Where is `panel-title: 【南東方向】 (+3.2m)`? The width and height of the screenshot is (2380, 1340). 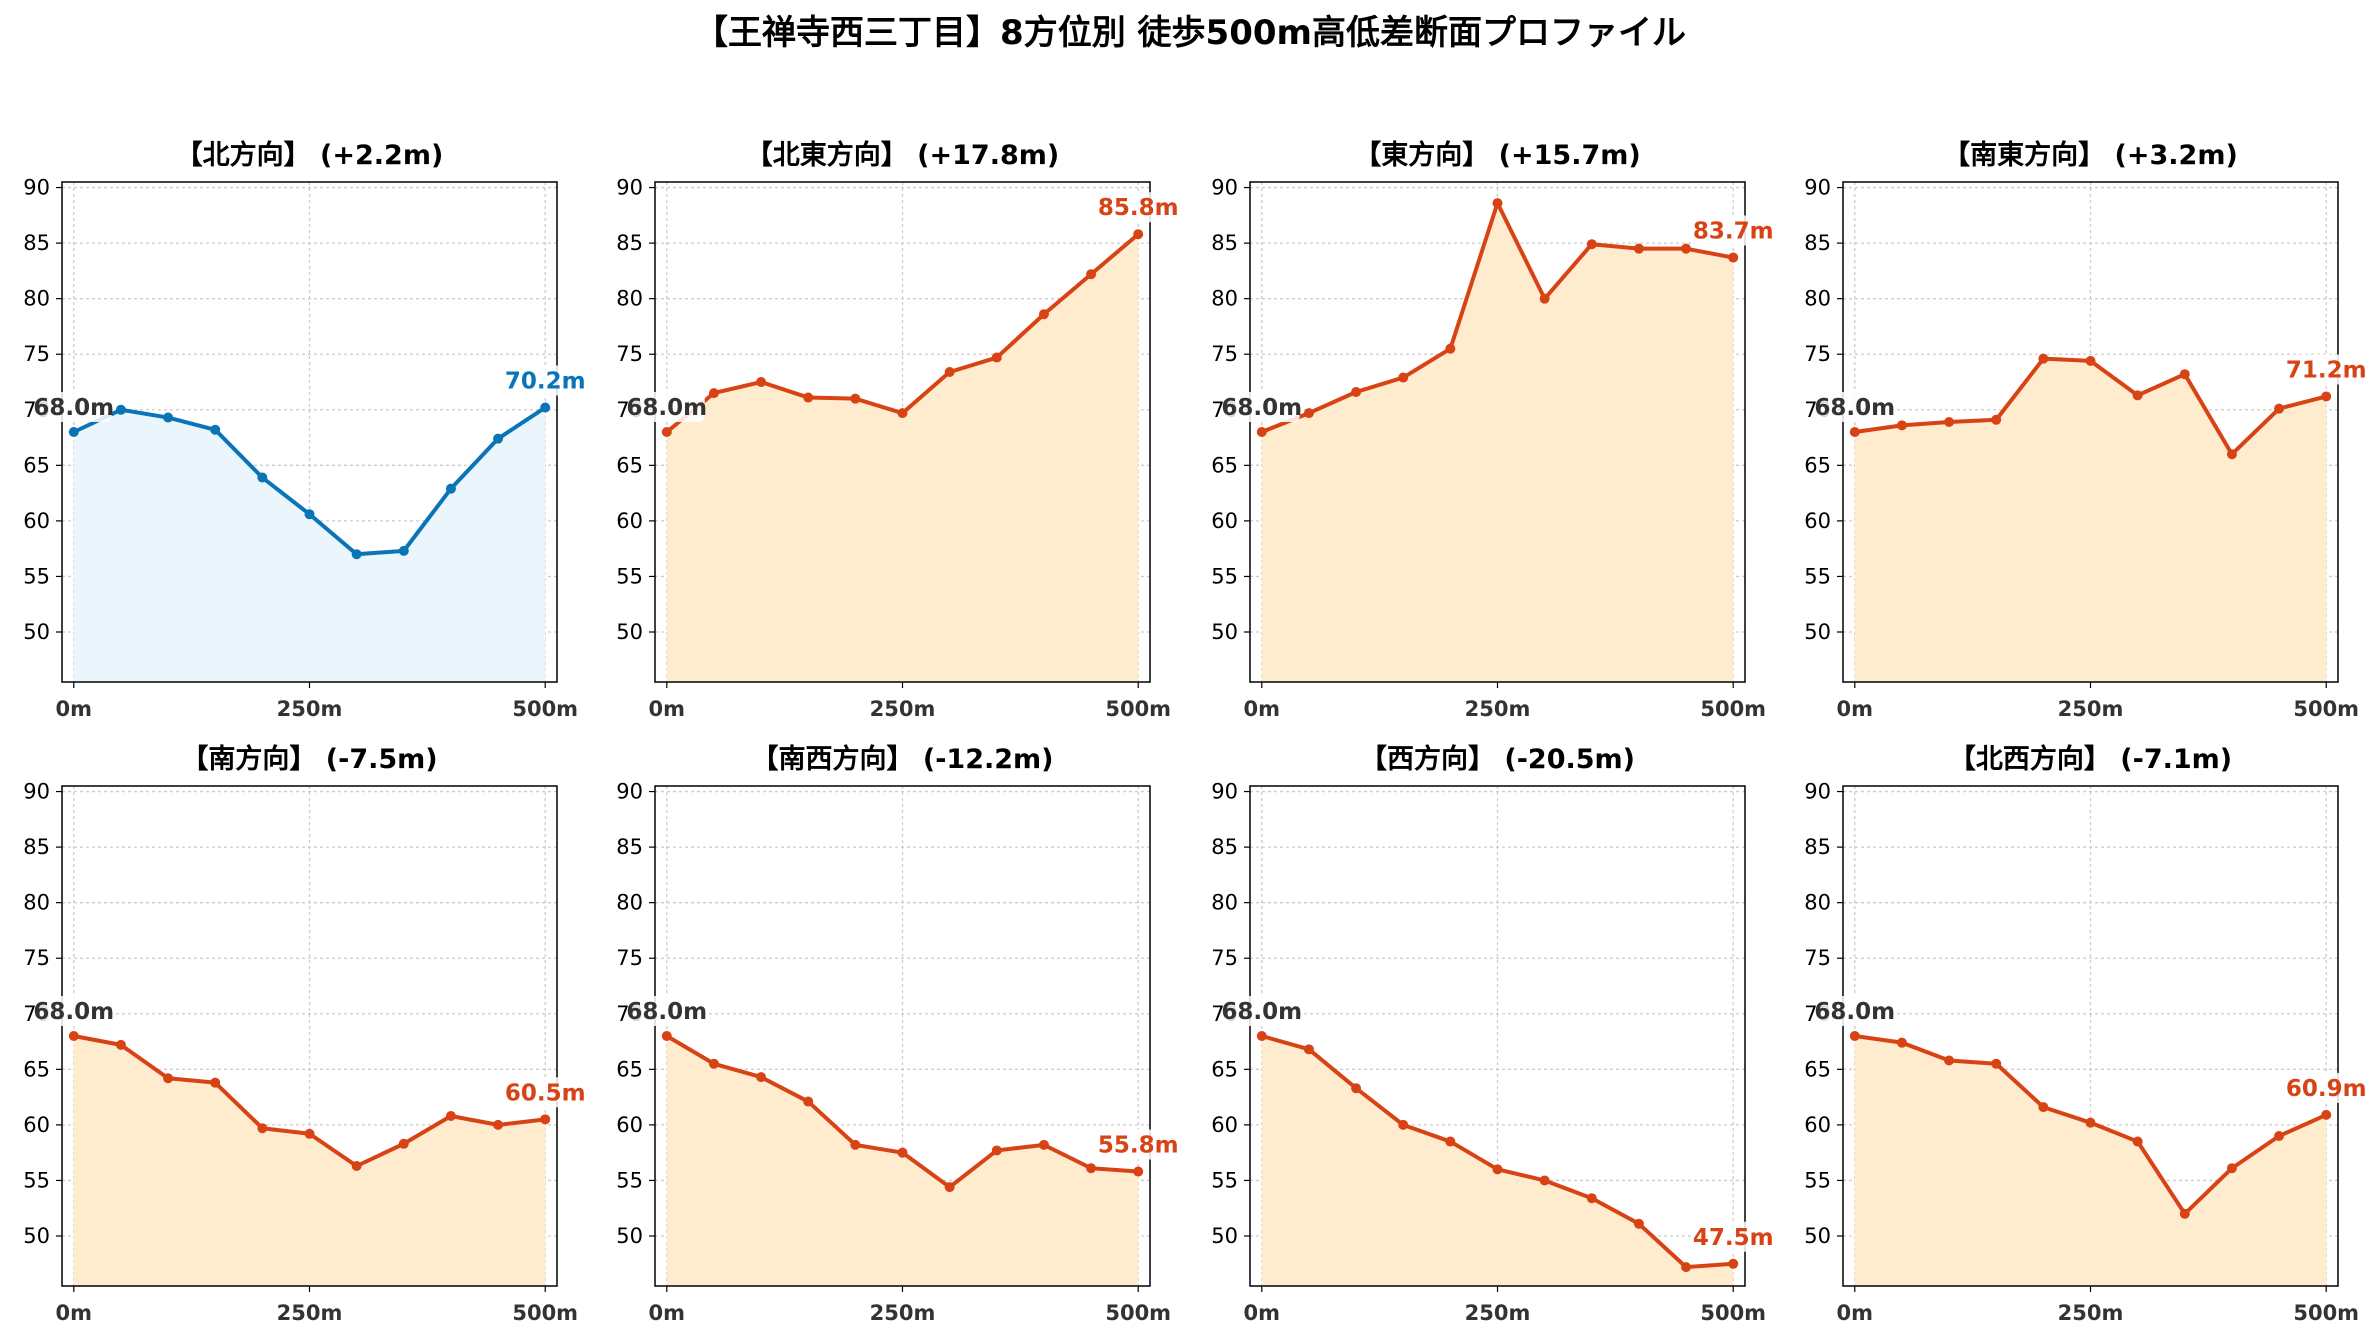 panel-title: 【南東方向】 (+3.2m) is located at coordinates (2090, 155).